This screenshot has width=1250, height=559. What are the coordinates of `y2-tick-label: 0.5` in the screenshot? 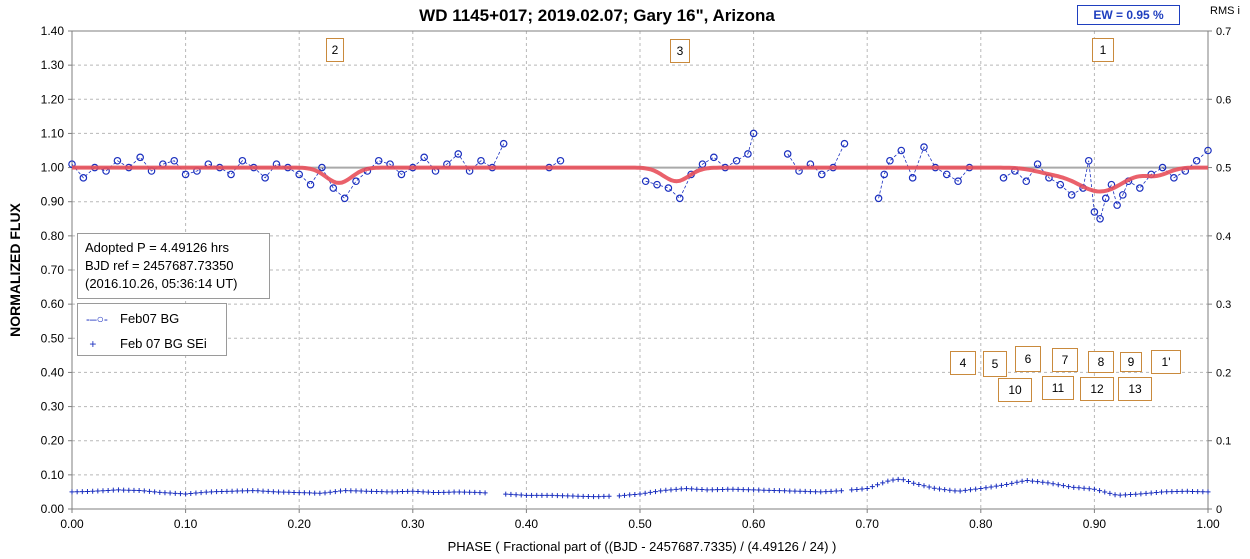 It's located at (1223, 169).